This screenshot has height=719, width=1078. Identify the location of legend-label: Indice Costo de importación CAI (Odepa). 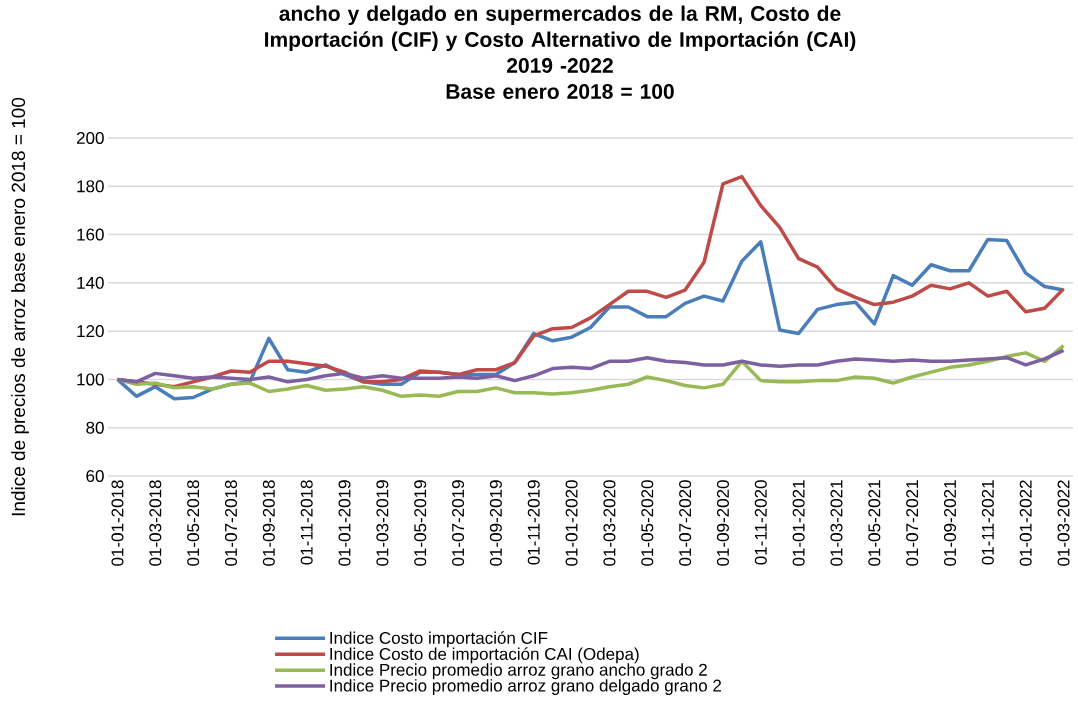
(484, 655).